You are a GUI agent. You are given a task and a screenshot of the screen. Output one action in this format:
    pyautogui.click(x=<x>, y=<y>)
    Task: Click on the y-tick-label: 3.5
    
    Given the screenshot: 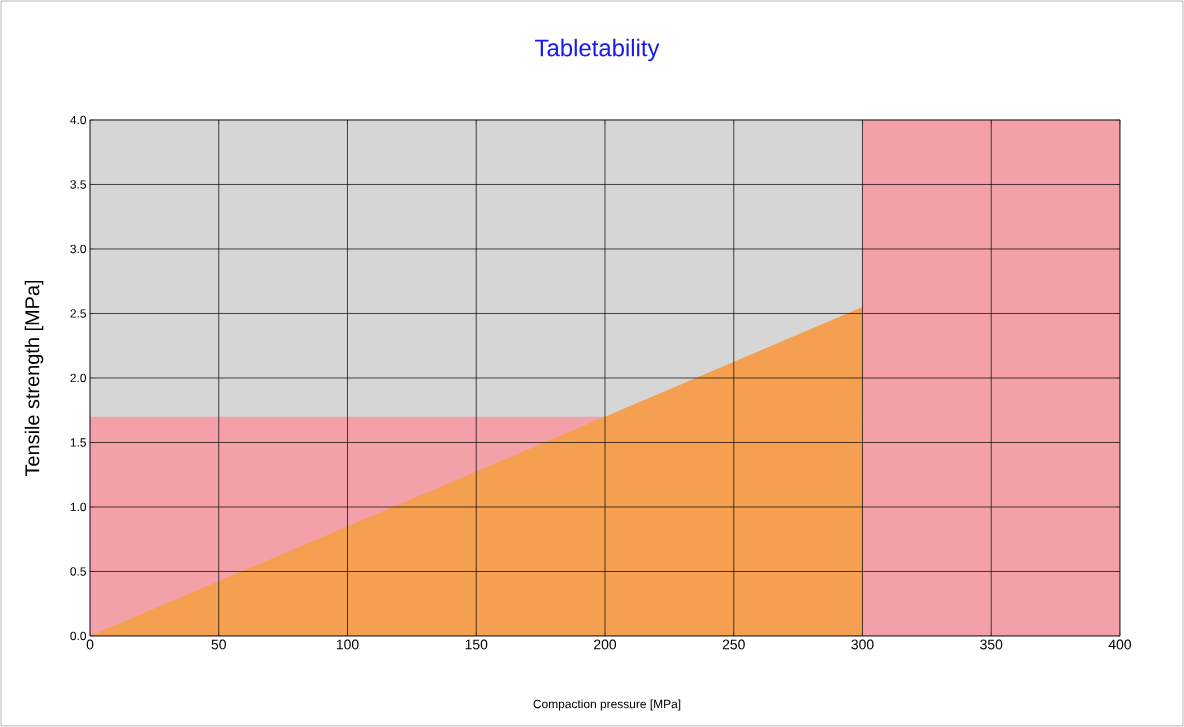 What is the action you would take?
    pyautogui.click(x=78, y=184)
    